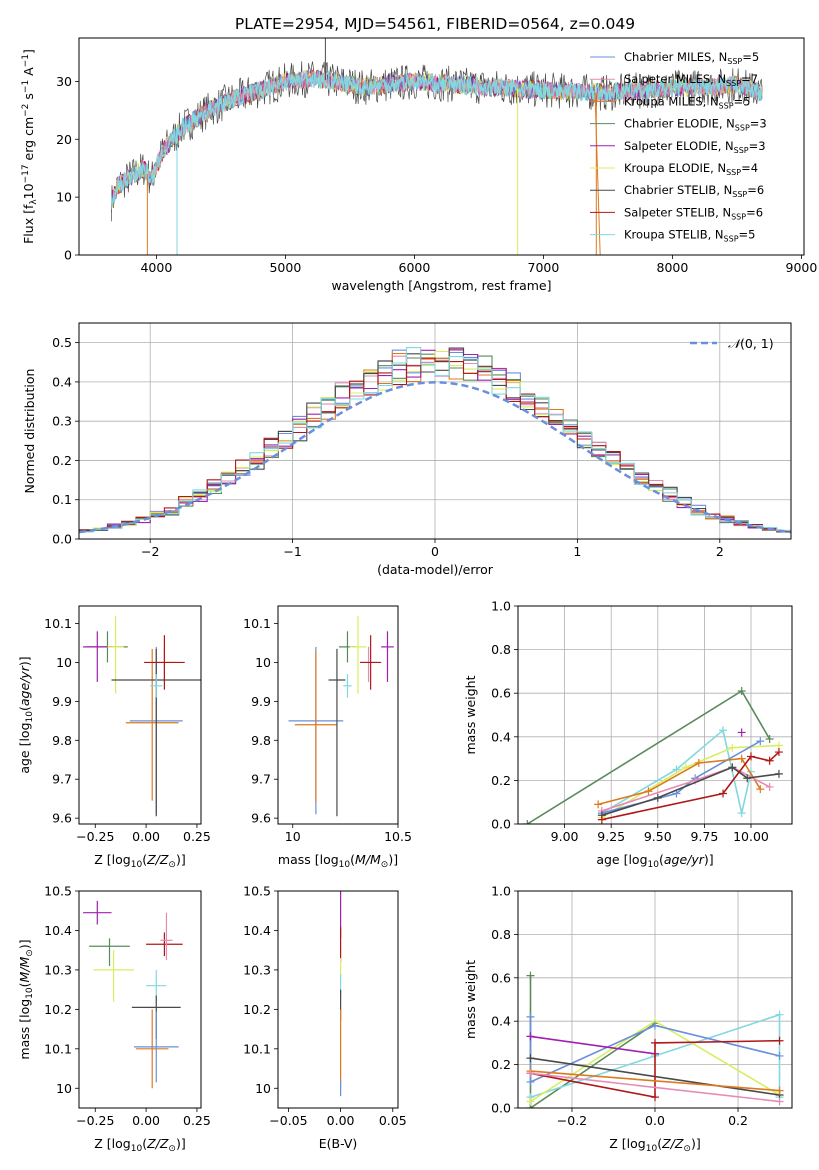  I want to click on label-part: s, so click(28, 98).